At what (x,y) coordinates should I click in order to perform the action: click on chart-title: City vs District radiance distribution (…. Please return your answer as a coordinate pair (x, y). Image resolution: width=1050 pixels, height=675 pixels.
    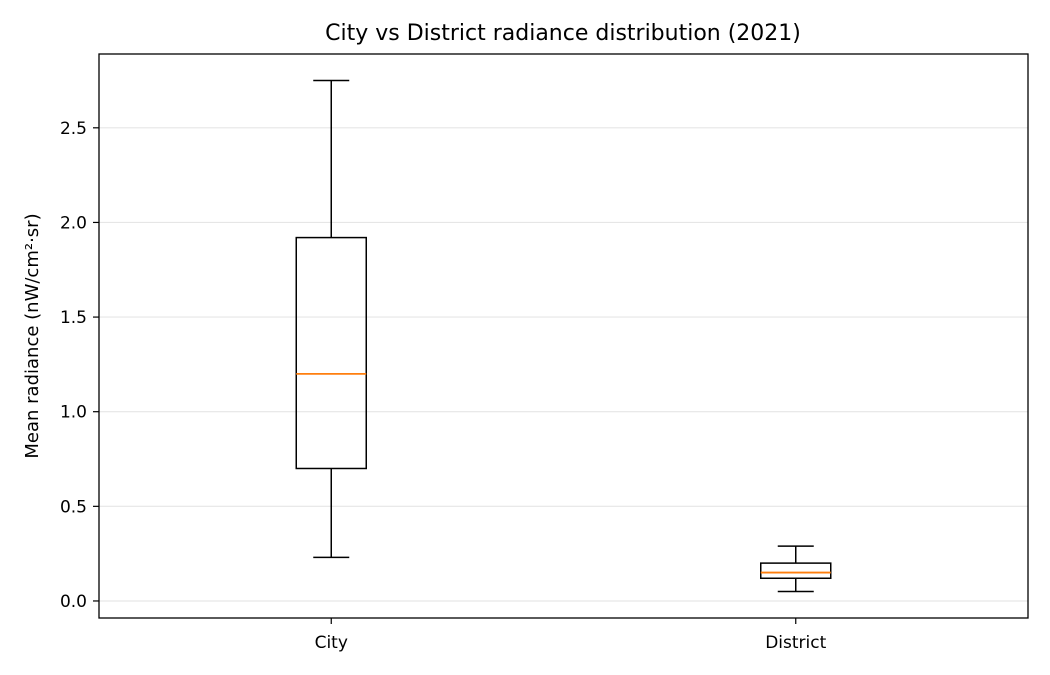
    Looking at the image, I should click on (563, 33).